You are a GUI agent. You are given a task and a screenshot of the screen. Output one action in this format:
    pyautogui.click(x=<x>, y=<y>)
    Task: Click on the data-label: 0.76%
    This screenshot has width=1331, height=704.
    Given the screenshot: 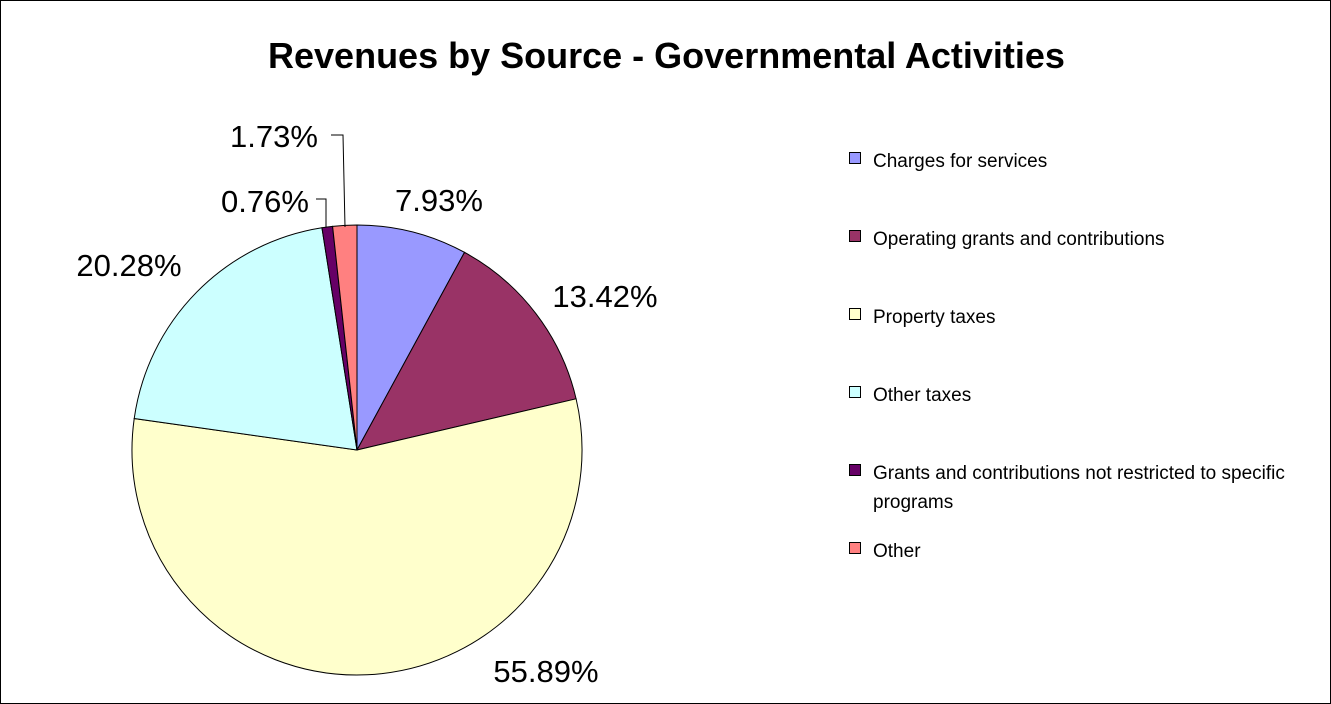 What is the action you would take?
    pyautogui.click(x=265, y=201)
    